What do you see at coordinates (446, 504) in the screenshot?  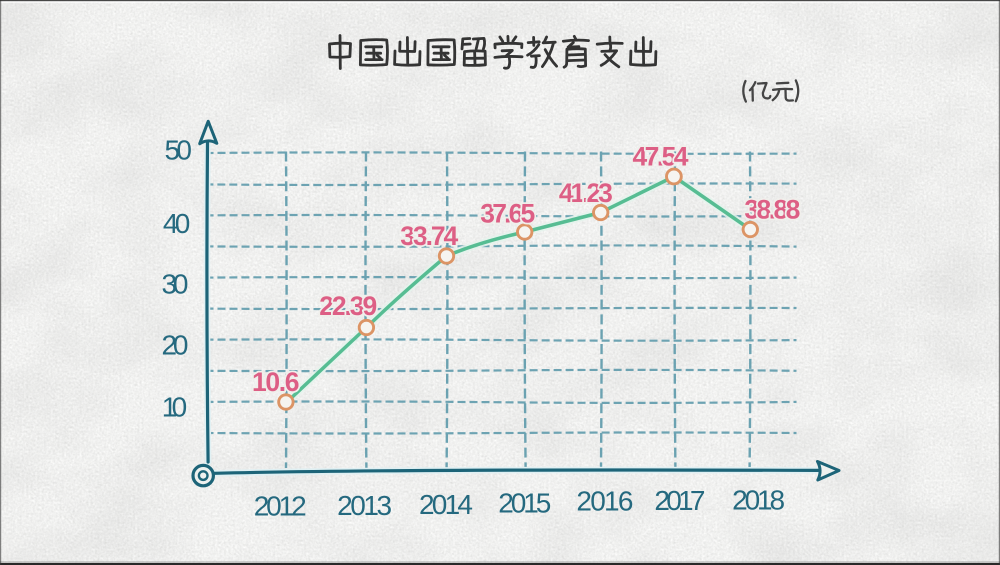 I see `svg-text: 2014` at bounding box center [446, 504].